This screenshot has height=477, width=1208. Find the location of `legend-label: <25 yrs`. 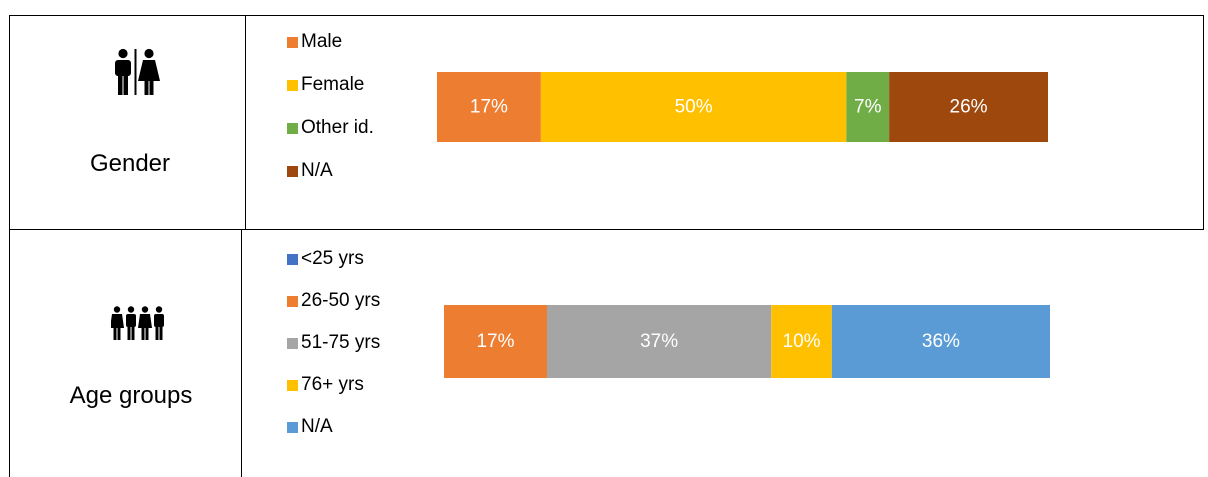

legend-label: <25 yrs is located at coordinates (332, 258).